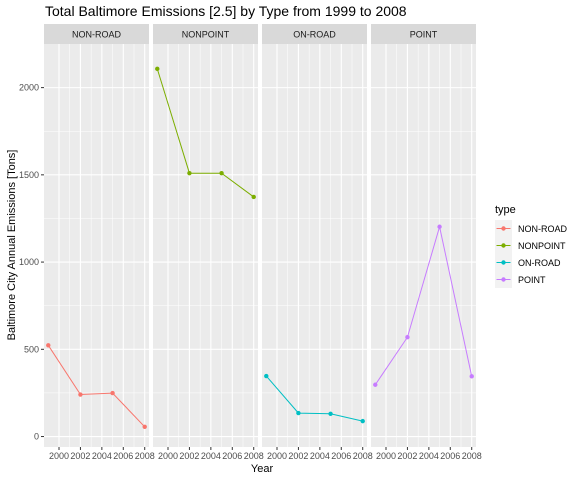 The width and height of the screenshot is (580, 480). I want to click on series-line-on-road, so click(314, 398).